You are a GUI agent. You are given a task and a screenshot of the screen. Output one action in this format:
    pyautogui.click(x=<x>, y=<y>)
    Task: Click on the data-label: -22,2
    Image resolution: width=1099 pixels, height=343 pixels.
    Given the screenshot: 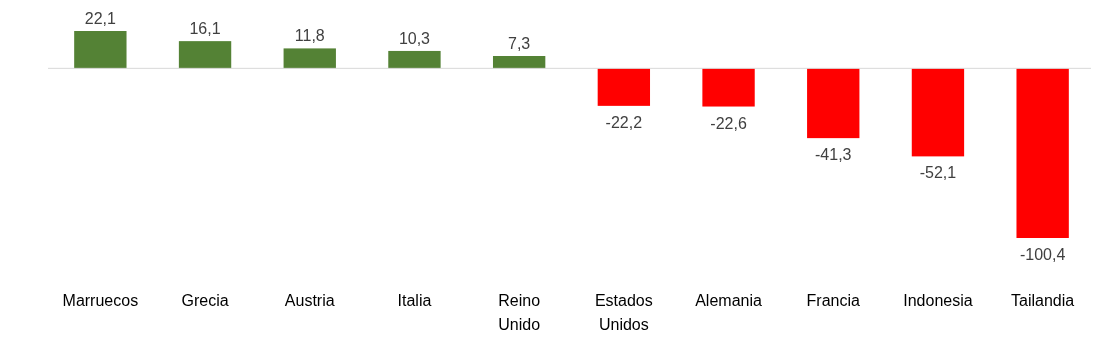 What is the action you would take?
    pyautogui.click(x=624, y=122)
    